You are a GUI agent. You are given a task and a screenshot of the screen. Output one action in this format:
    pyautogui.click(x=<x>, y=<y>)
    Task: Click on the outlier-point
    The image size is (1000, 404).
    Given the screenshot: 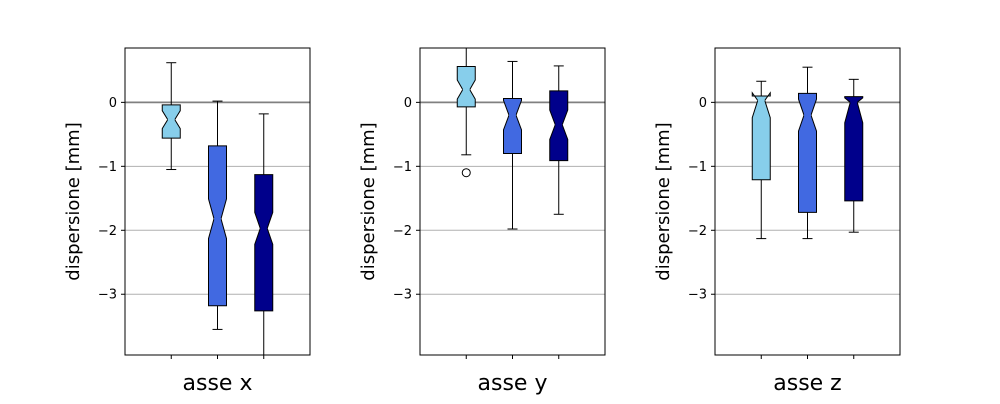 What is the action you would take?
    pyautogui.click(x=466, y=173)
    